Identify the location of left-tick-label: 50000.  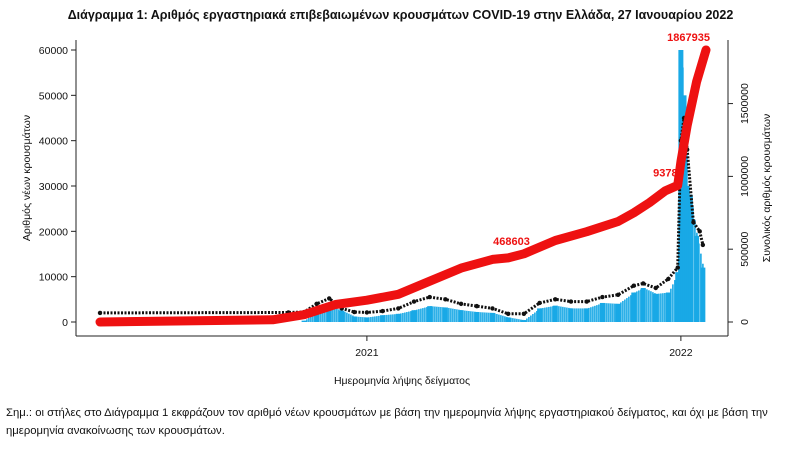
(53, 96).